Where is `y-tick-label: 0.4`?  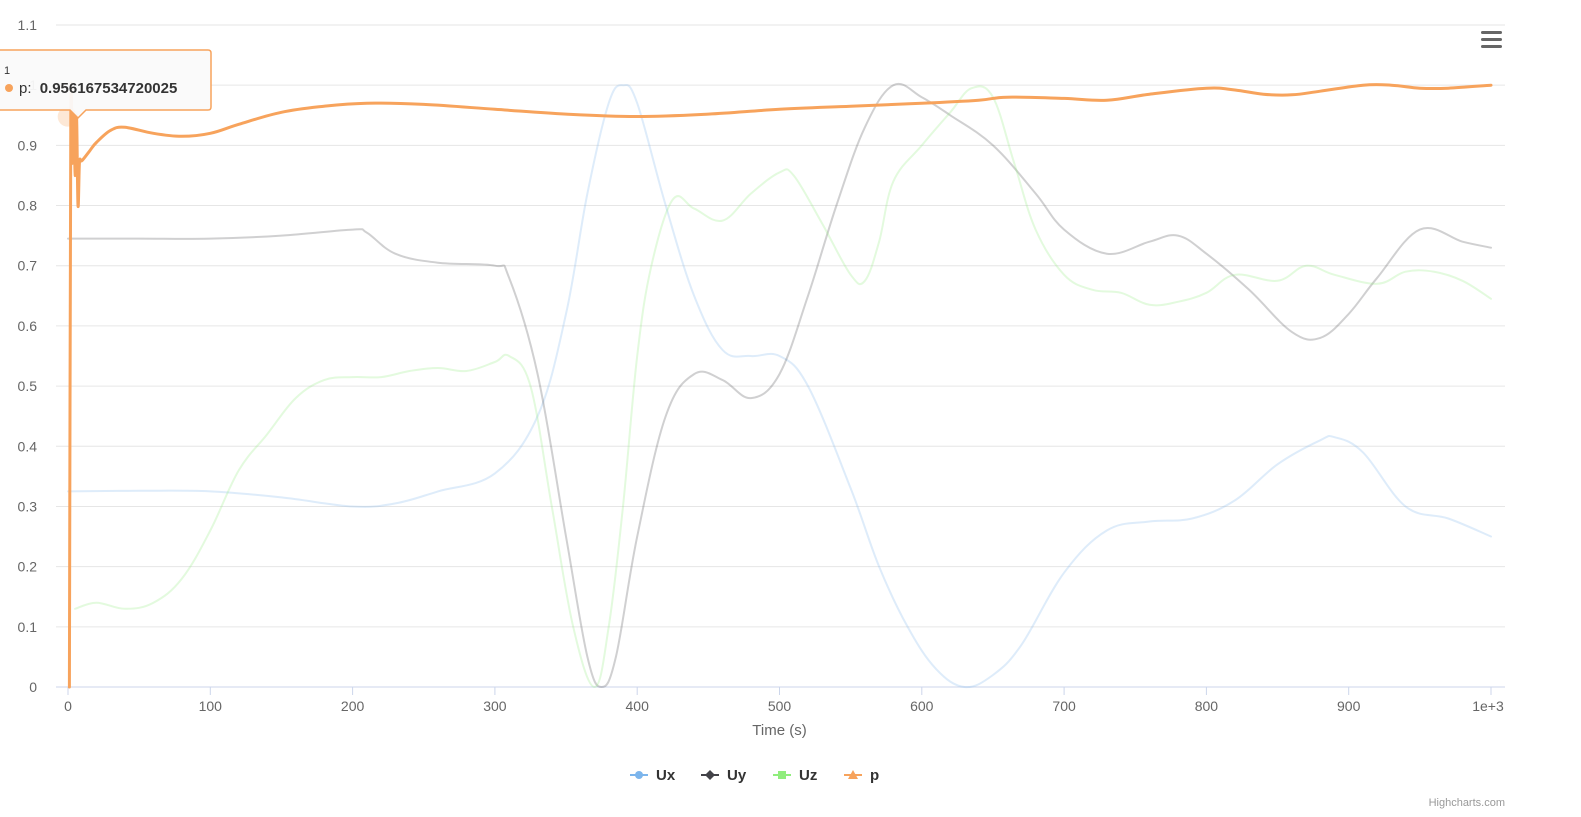
y-tick-label: 0.4 is located at coordinates (28, 446).